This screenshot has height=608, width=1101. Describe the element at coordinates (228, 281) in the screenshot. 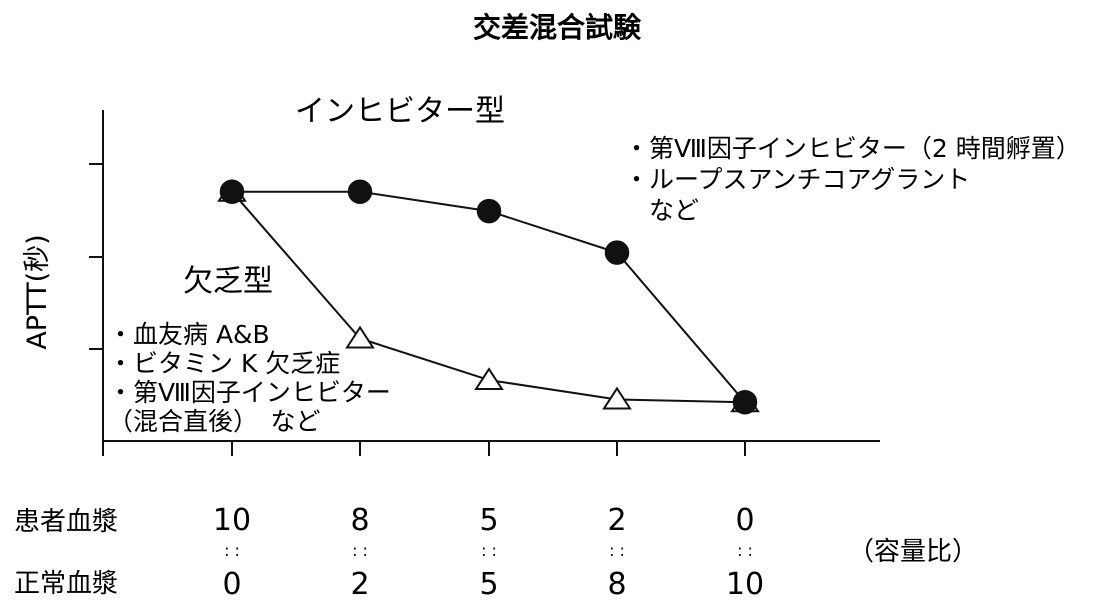

I see `series-label-deficiency: 欠乏型` at that location.